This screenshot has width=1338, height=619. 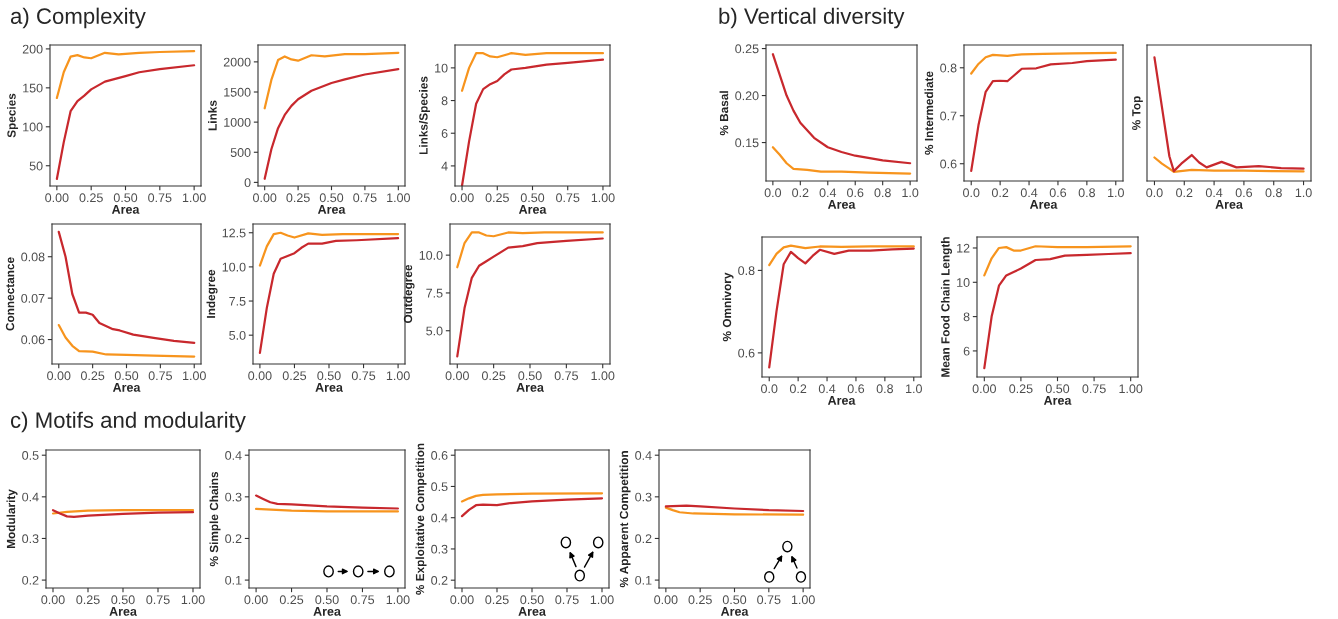 What do you see at coordinates (1184, 193) in the screenshot?
I see `x-tick-label: 0.2` at bounding box center [1184, 193].